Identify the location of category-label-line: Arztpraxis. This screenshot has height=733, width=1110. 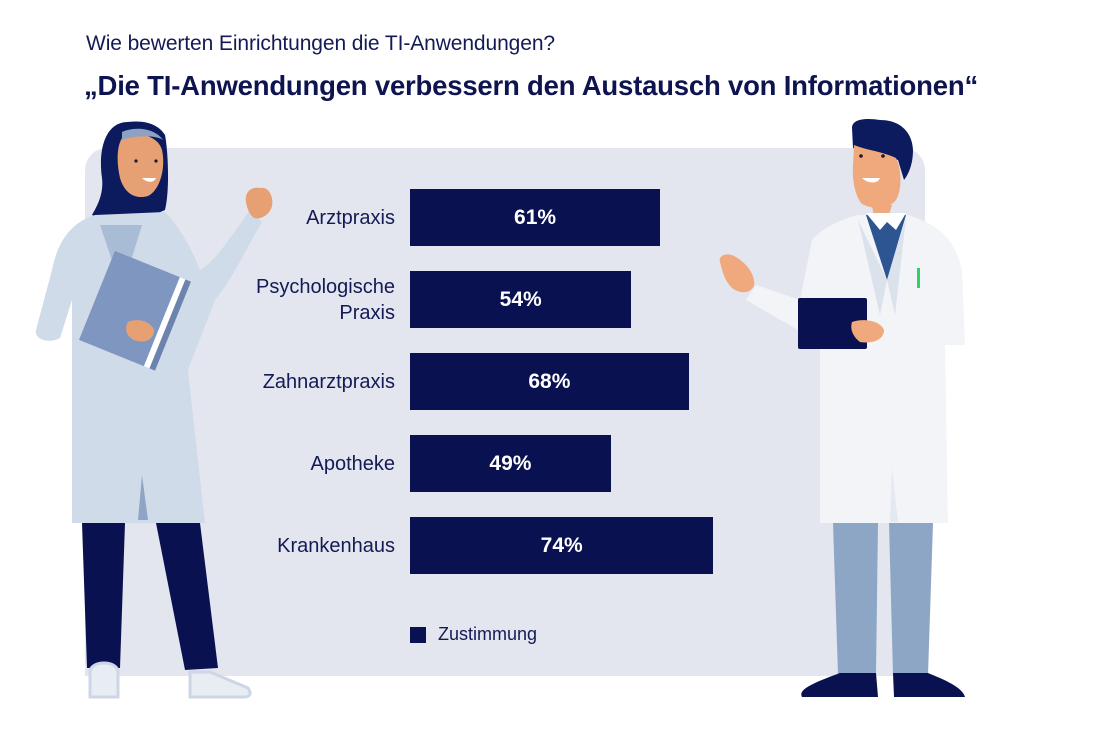
(350, 217).